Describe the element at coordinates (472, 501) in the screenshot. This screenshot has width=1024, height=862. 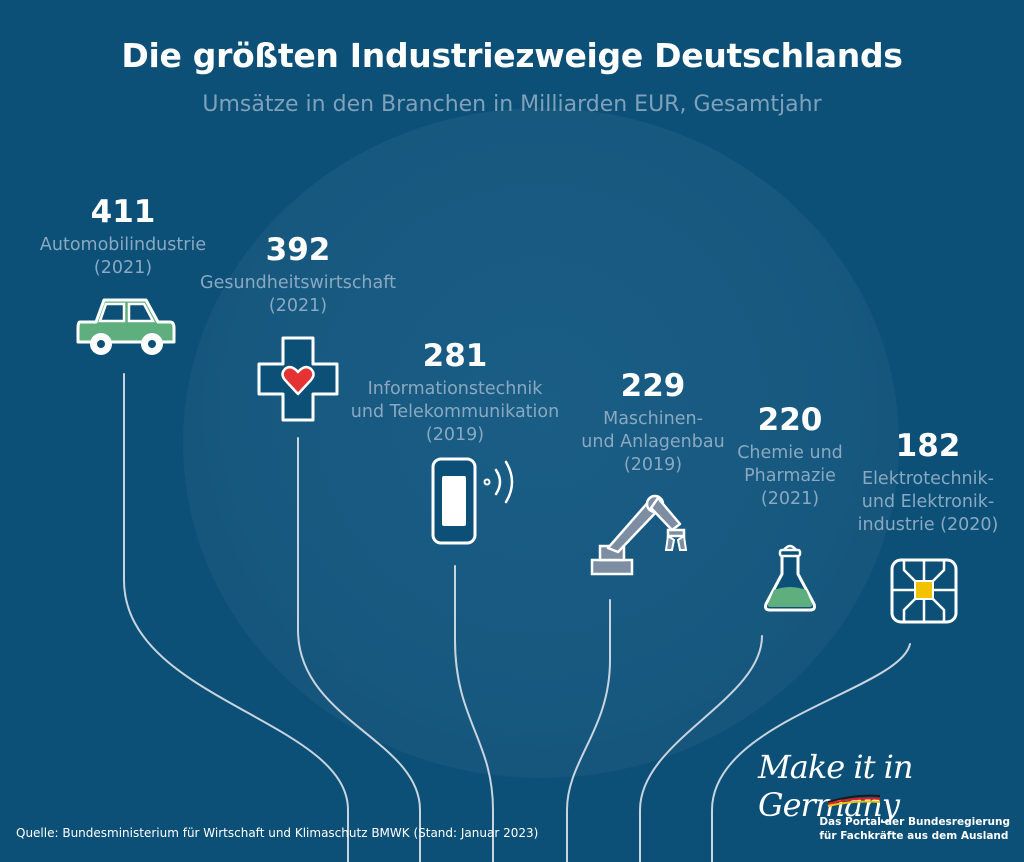
I see `smartphone-icon` at that location.